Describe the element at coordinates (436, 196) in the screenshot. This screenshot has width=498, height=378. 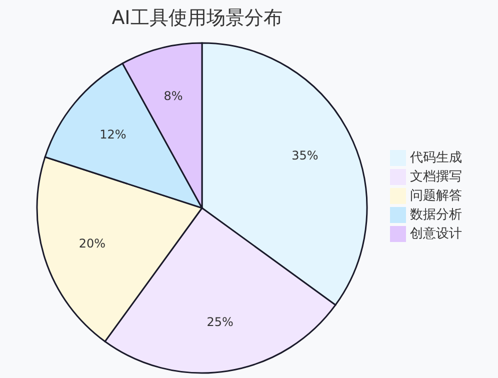
I see `legend-label: 问题解答` at that location.